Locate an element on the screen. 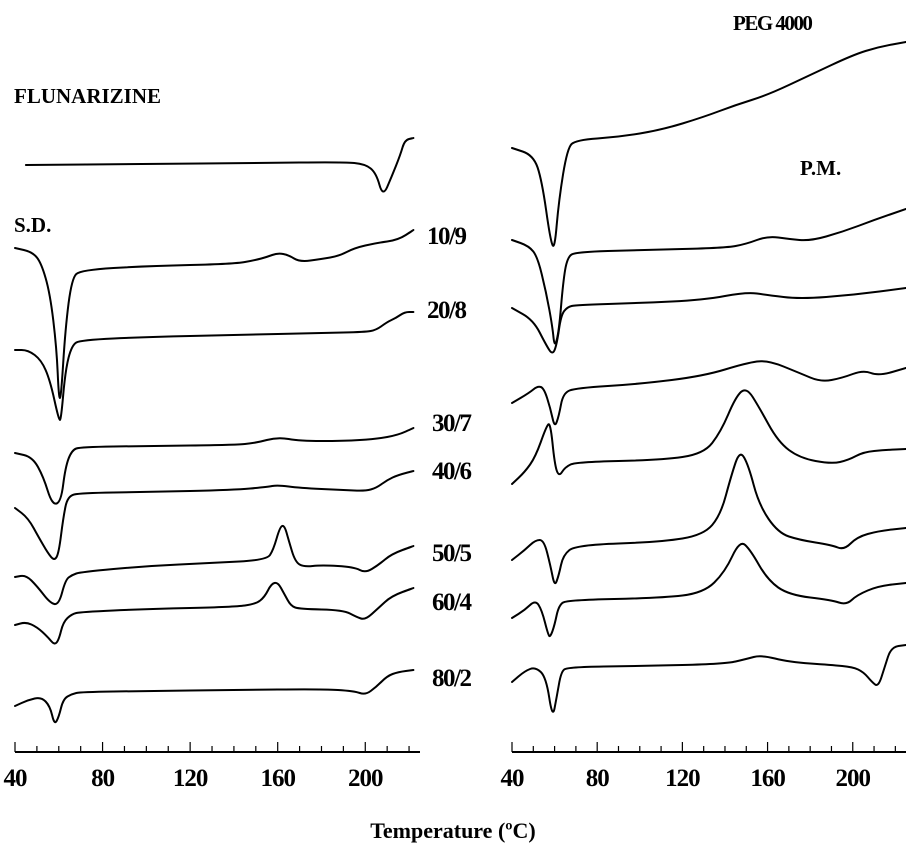  flunarizine-label: FLUNARIZINE is located at coordinates (87, 96).